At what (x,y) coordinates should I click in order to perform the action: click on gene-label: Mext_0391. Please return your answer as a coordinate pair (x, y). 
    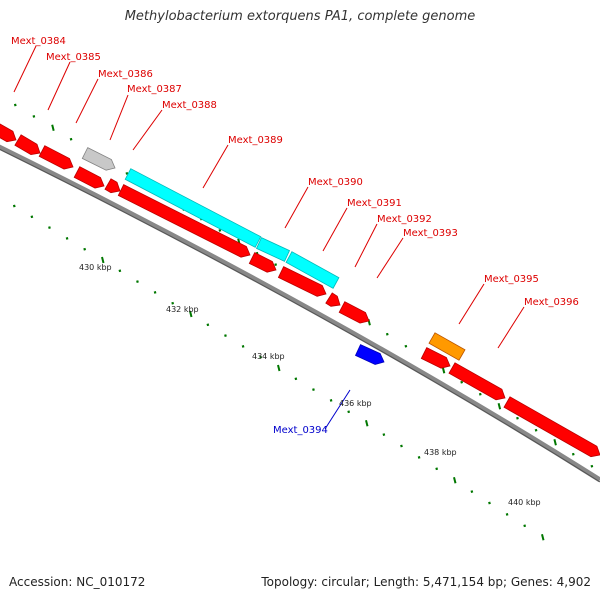
    Looking at the image, I should click on (374, 203).